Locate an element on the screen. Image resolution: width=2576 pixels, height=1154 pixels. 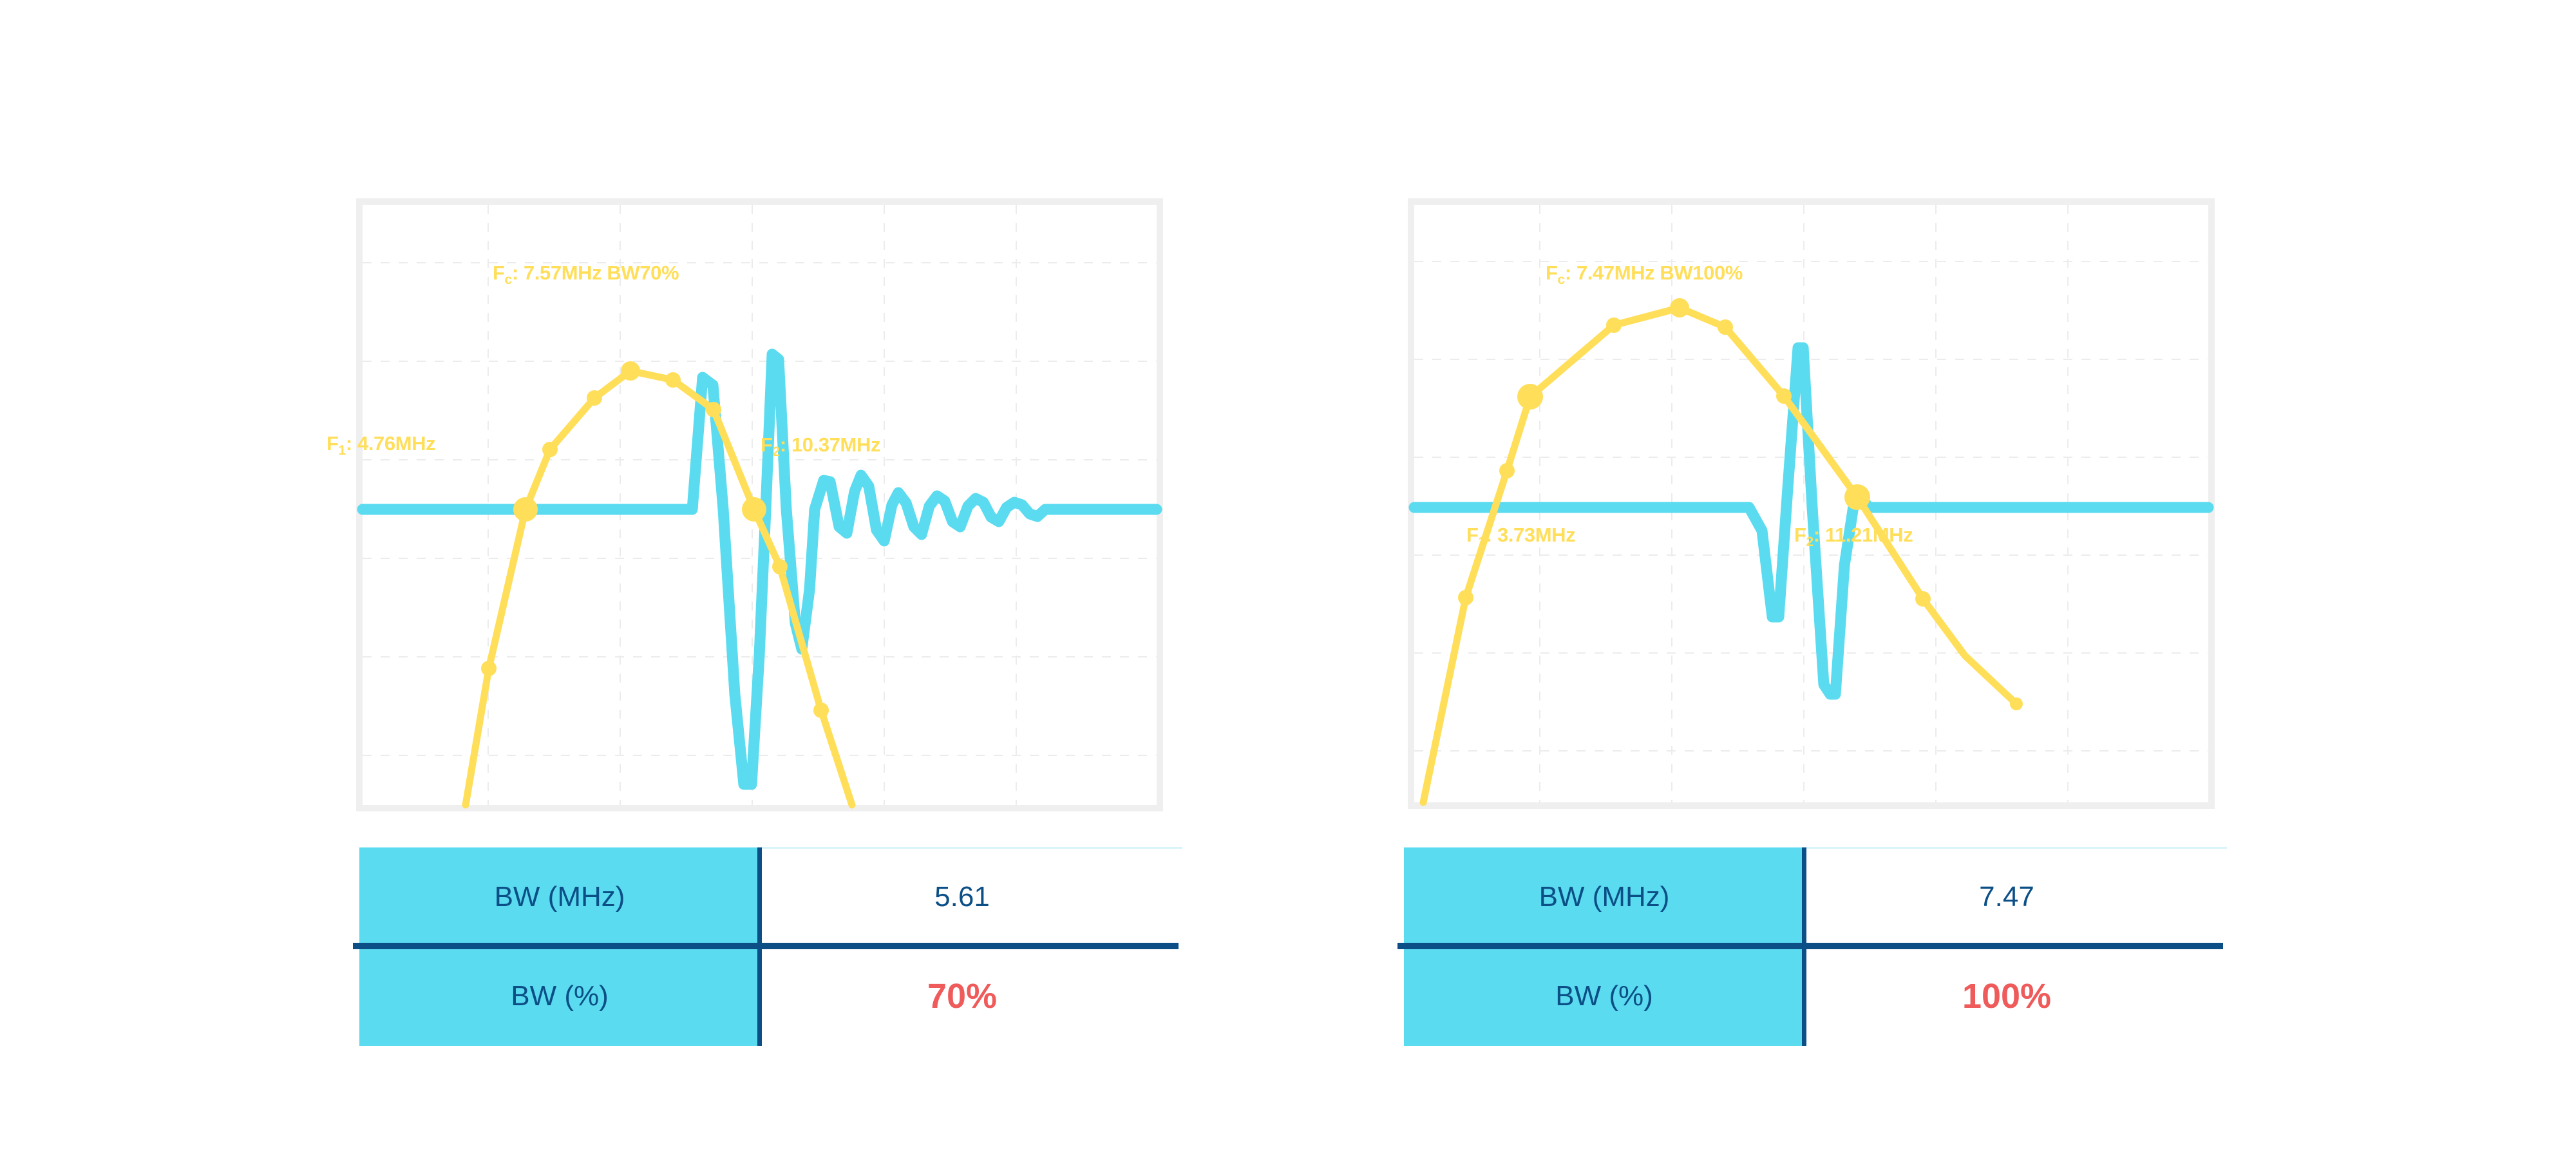
bw-pct-header-right: BW (%) is located at coordinates (1604, 996).